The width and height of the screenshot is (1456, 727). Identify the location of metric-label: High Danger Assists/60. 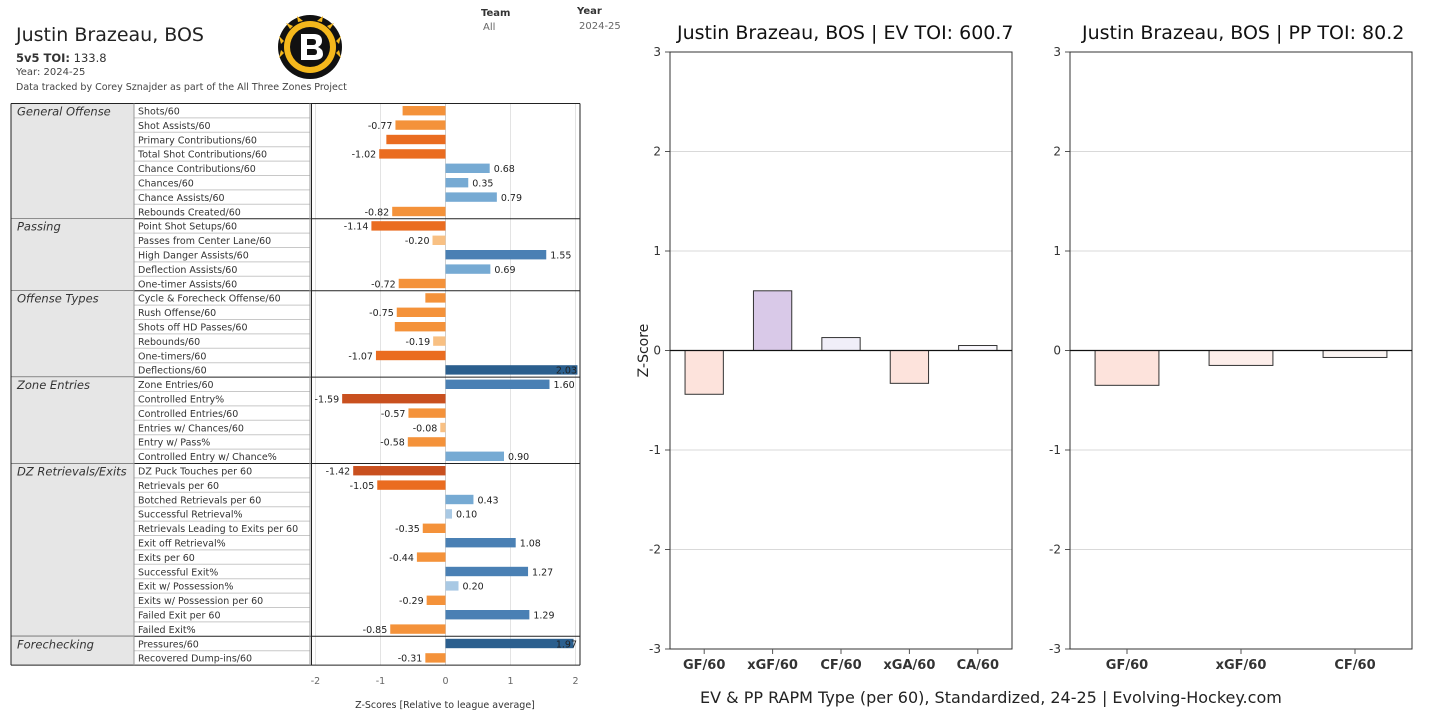
(193, 256).